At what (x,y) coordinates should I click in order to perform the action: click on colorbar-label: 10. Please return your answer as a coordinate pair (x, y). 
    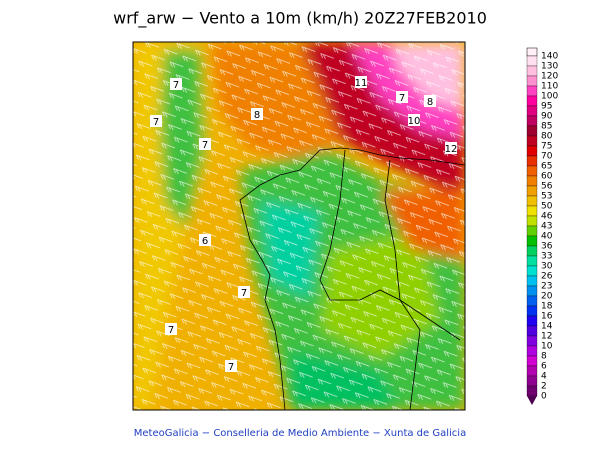
    Looking at the image, I should click on (547, 347).